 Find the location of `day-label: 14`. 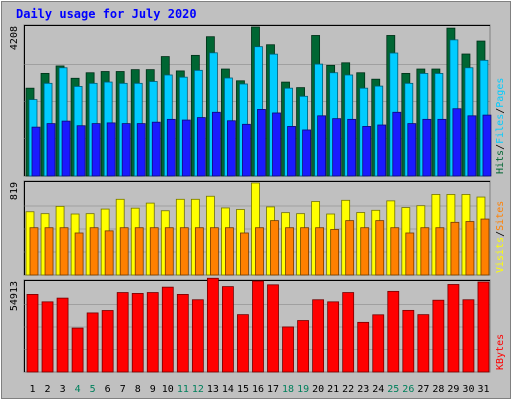

day-label: 14 is located at coordinates (228, 389).